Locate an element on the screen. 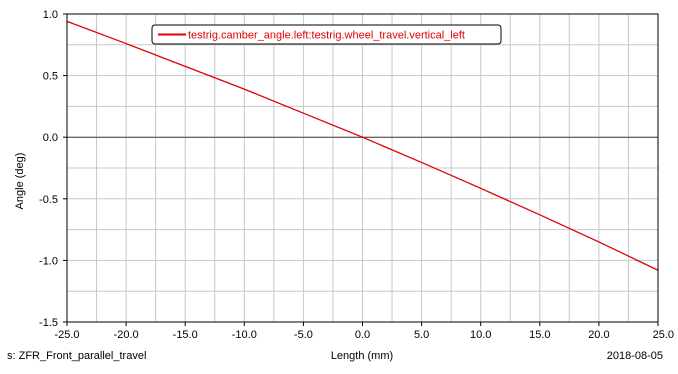 The height and width of the screenshot is (374, 678). y-tick-label: -1.5 is located at coordinates (48, 323).